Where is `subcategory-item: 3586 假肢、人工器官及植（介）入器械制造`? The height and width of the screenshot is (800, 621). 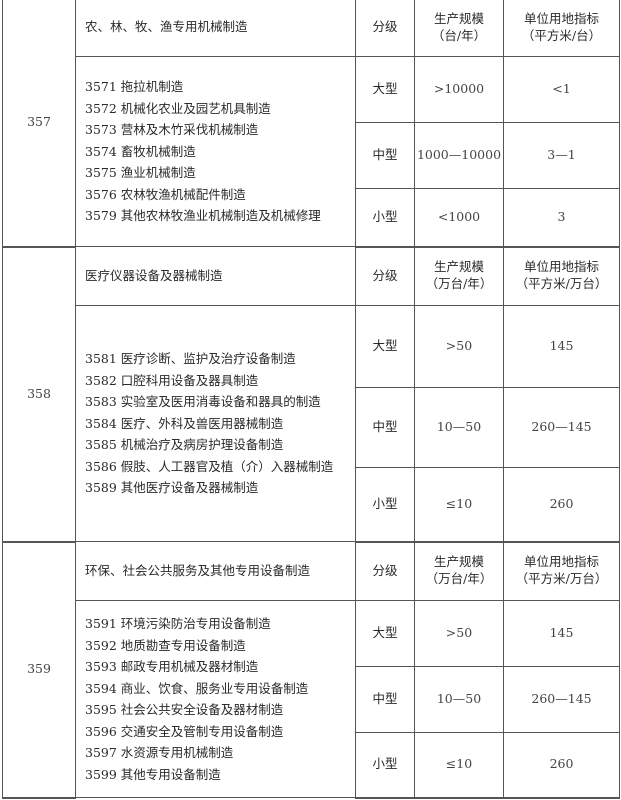 subcategory-item: 3586 假肢、人工器官及植（介）入器械制造 is located at coordinates (209, 466).